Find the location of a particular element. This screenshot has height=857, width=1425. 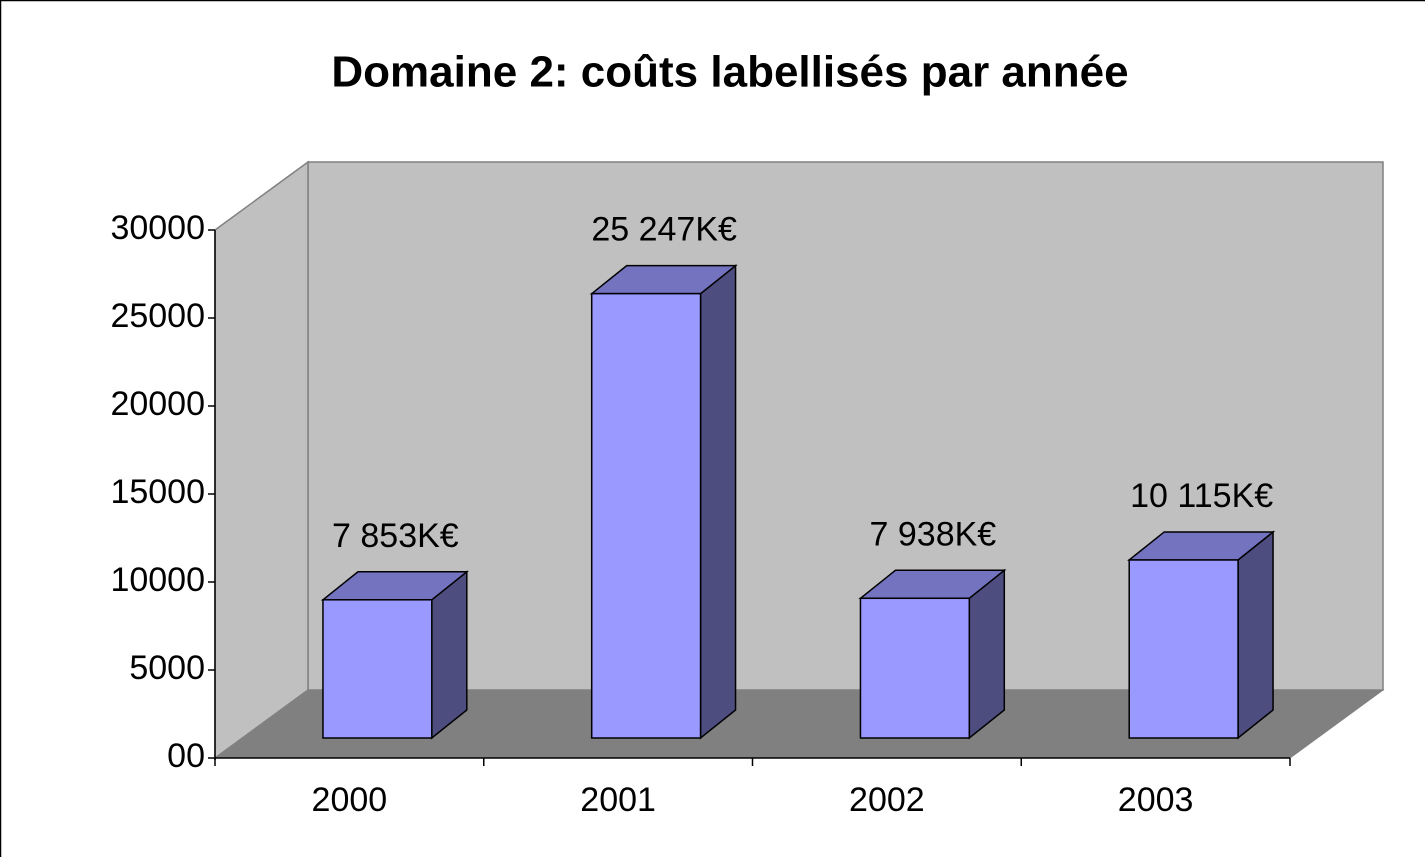

side-wall is located at coordinates (261, 460).